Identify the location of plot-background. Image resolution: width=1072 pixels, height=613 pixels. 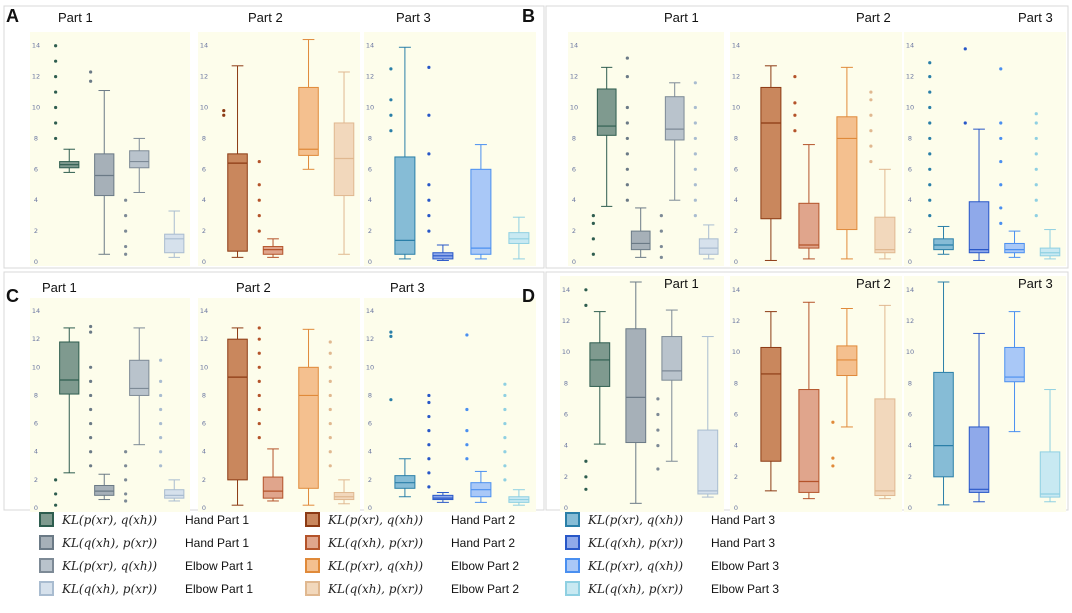
(450, 405).